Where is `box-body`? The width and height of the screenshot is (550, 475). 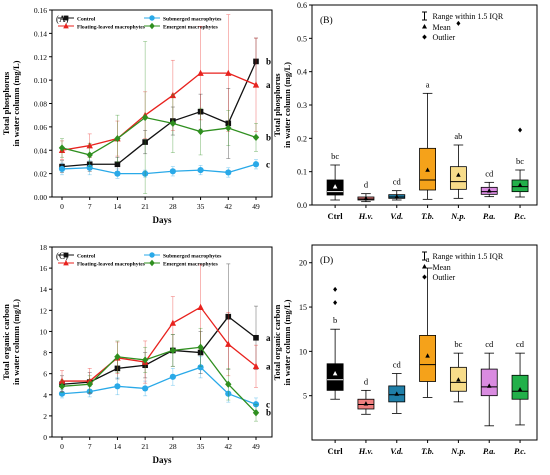
box-body is located at coordinates (427, 358).